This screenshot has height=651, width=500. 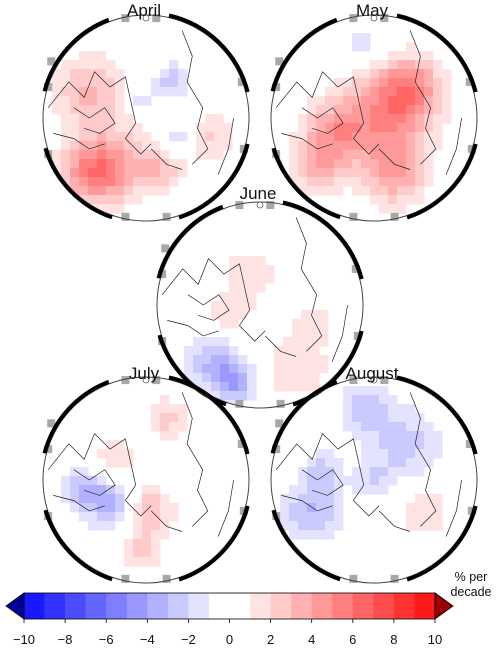 What do you see at coordinates (312, 639) in the screenshot?
I see `colorbar-tick-label: 4` at bounding box center [312, 639].